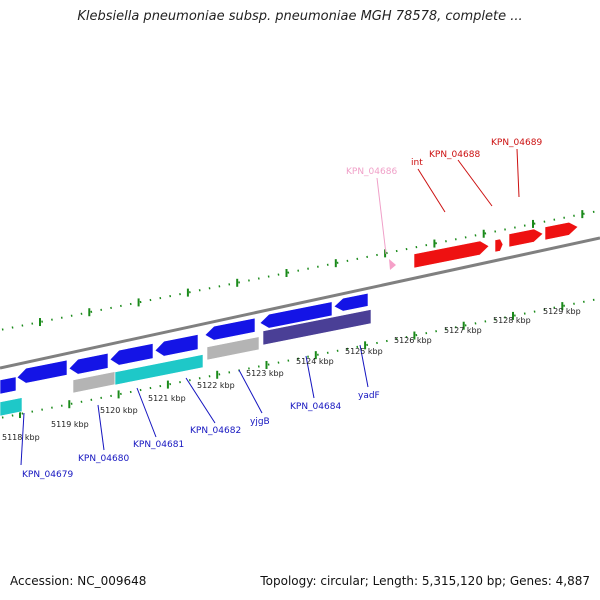  I want to click on gene-label-kpn-04679: KPN_04679, so click(47, 475).